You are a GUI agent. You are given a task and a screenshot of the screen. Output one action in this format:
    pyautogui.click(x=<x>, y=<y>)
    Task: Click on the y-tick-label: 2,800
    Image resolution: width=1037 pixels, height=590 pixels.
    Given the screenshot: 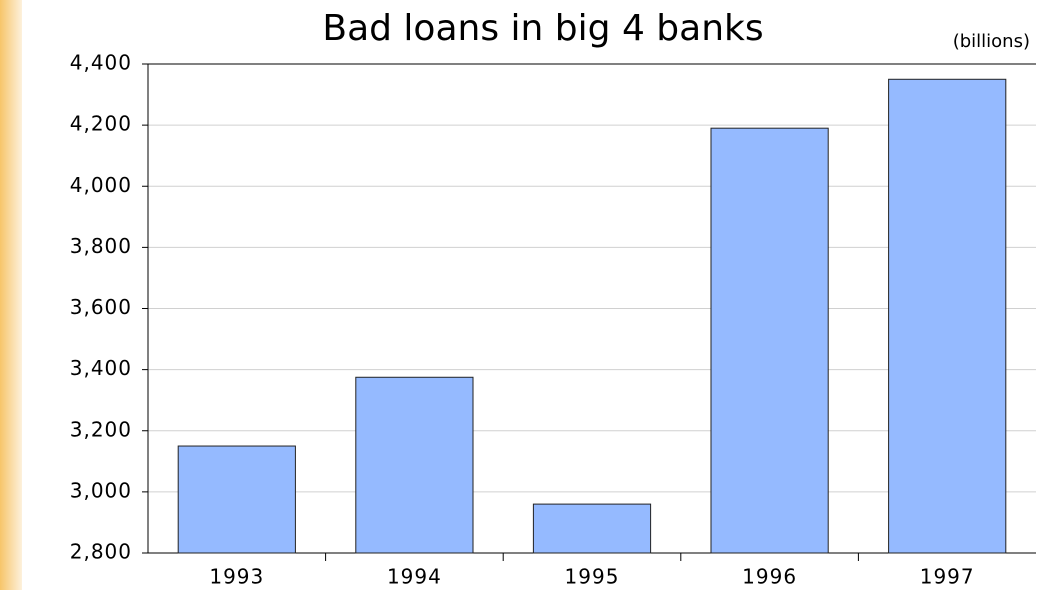 What is the action you would take?
    pyautogui.click(x=101, y=552)
    